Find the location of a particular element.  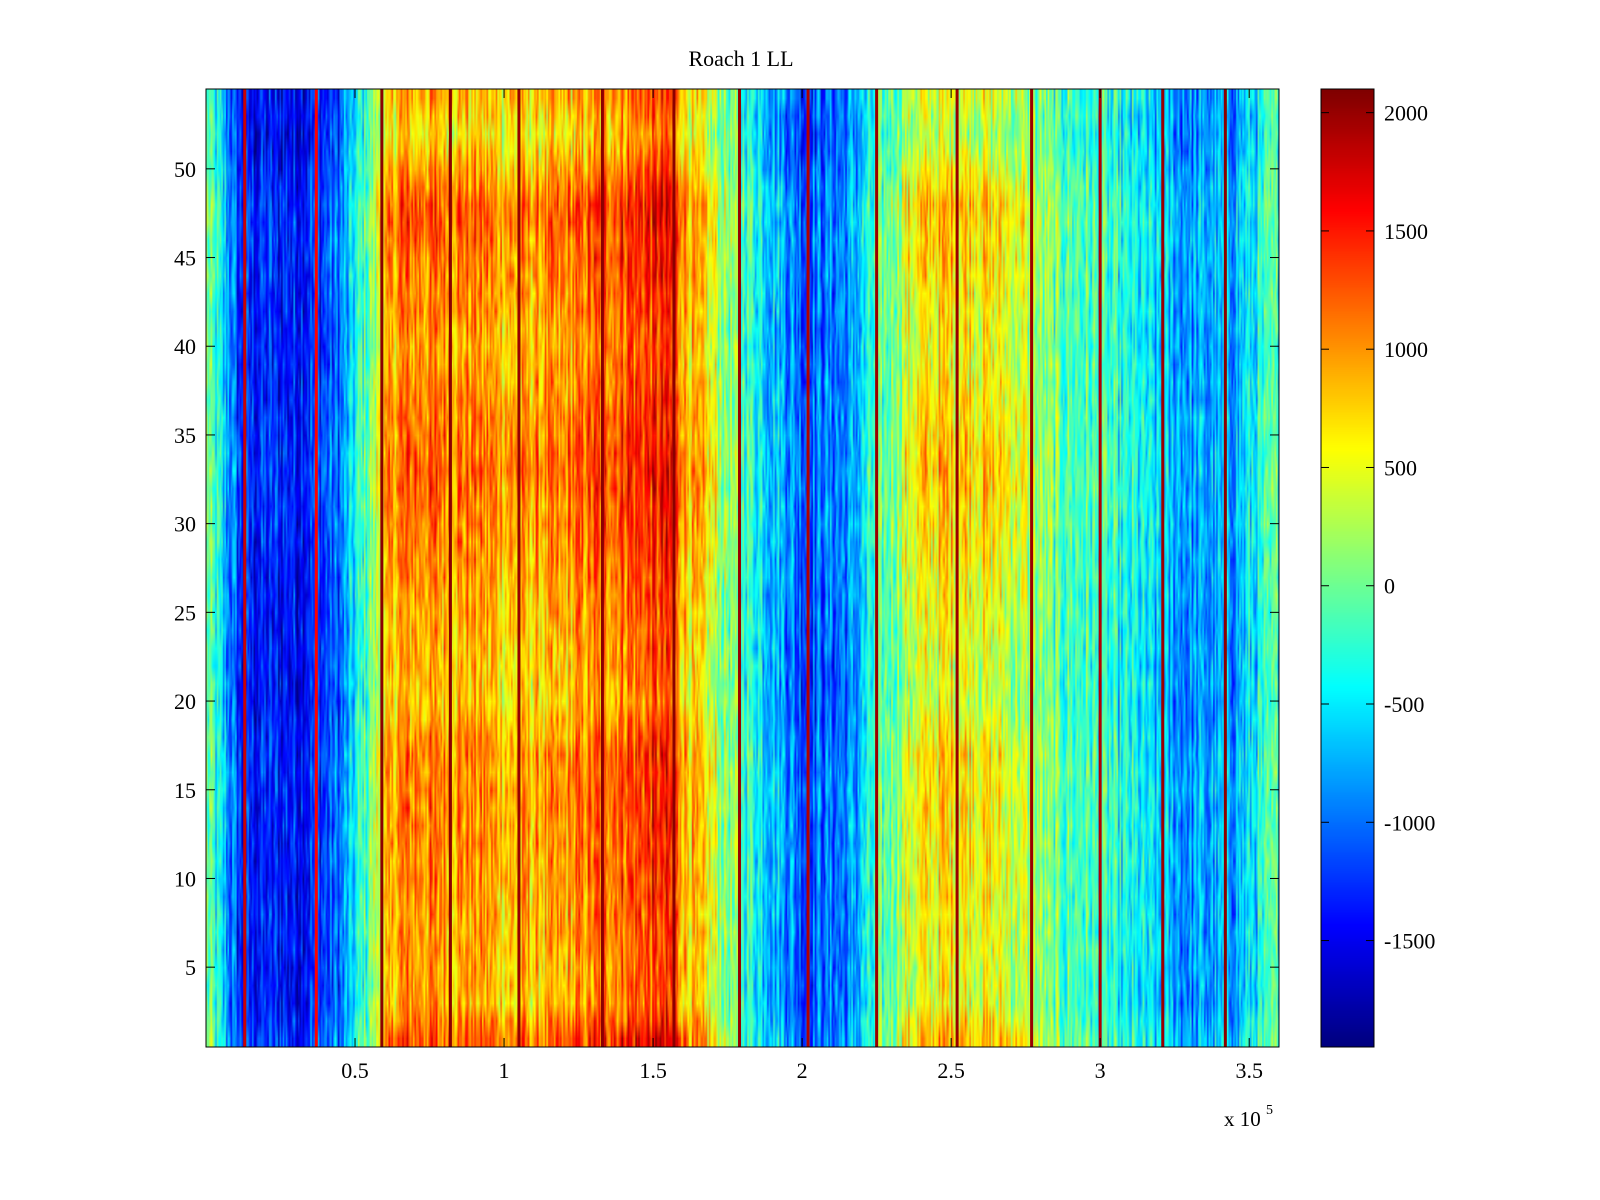

colorbar-tick-label-3: 1000 is located at coordinates (1406, 349).